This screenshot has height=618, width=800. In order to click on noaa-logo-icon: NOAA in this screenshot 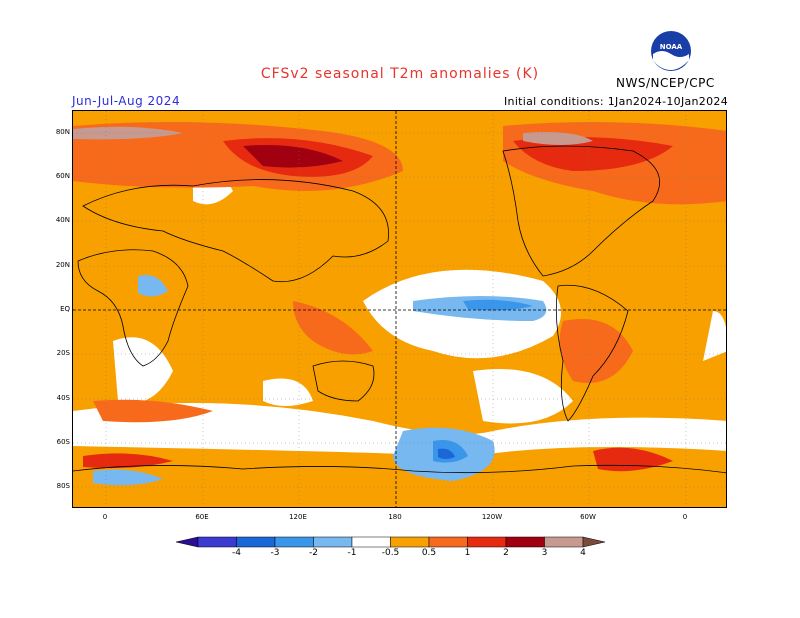, I will do `click(671, 51)`.